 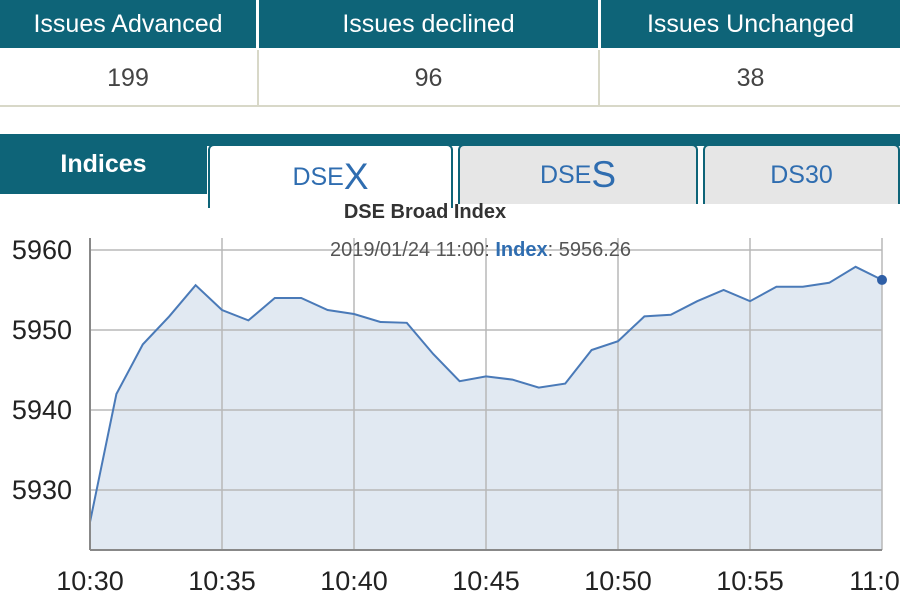 What do you see at coordinates (874, 581) in the screenshot?
I see `x-tick-label: 11:00` at bounding box center [874, 581].